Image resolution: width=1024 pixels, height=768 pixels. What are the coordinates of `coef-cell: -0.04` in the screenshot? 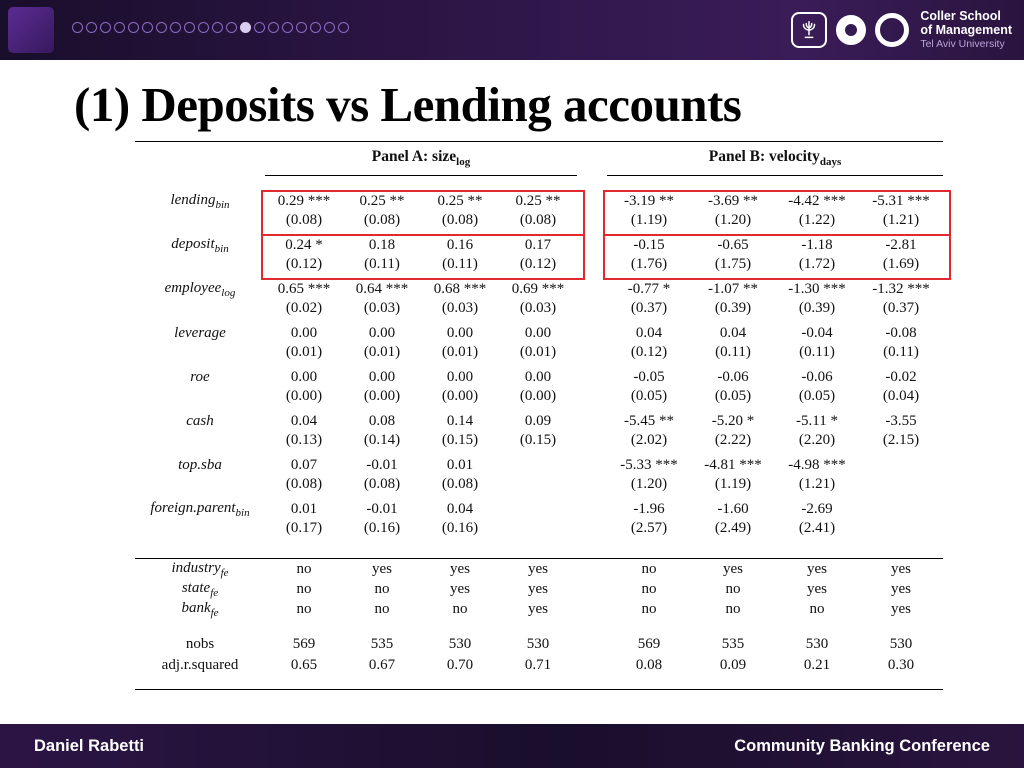 It's located at (817, 333).